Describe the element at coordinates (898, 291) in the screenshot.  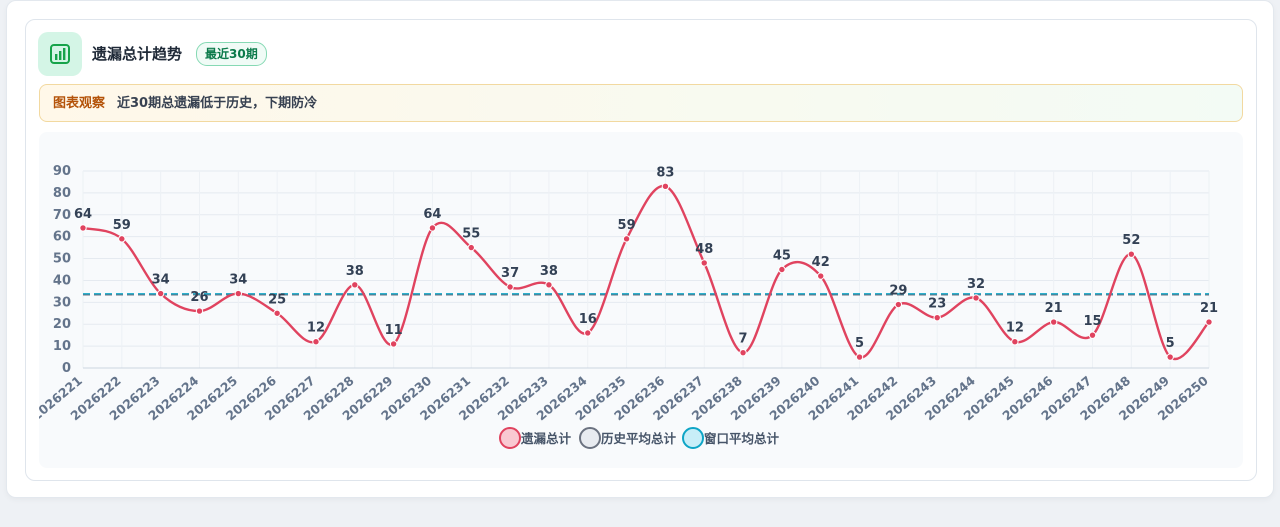
I see `data-label: 29` at that location.